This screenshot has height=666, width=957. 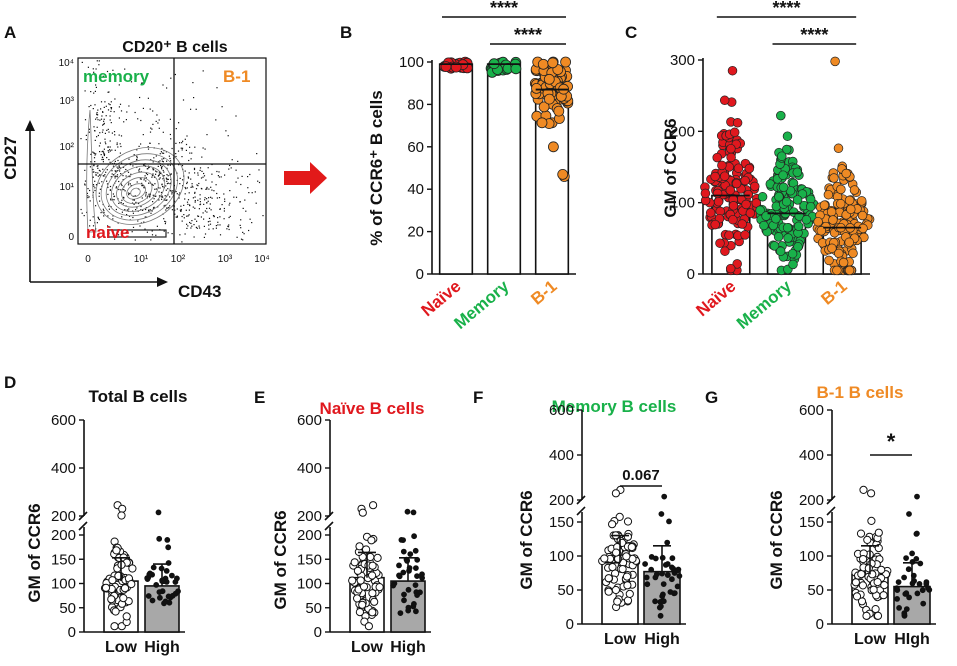 I want to click on x-category-label: High, so click(x=162, y=647).